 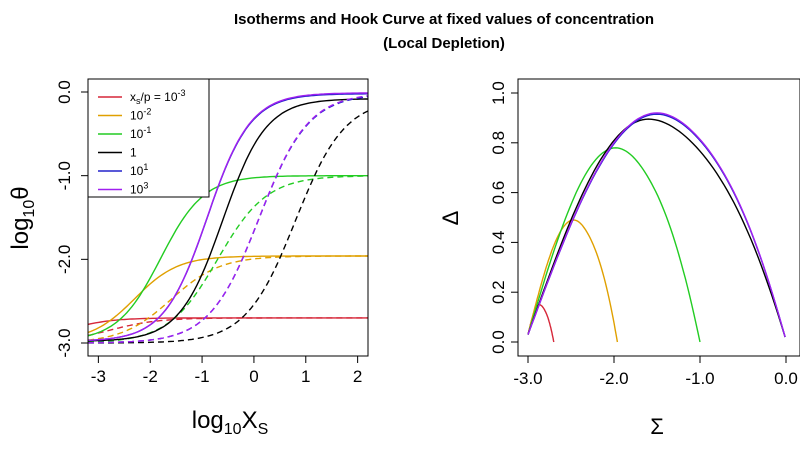 I want to click on legend-mid: /p = 10, so click(x=159, y=97).